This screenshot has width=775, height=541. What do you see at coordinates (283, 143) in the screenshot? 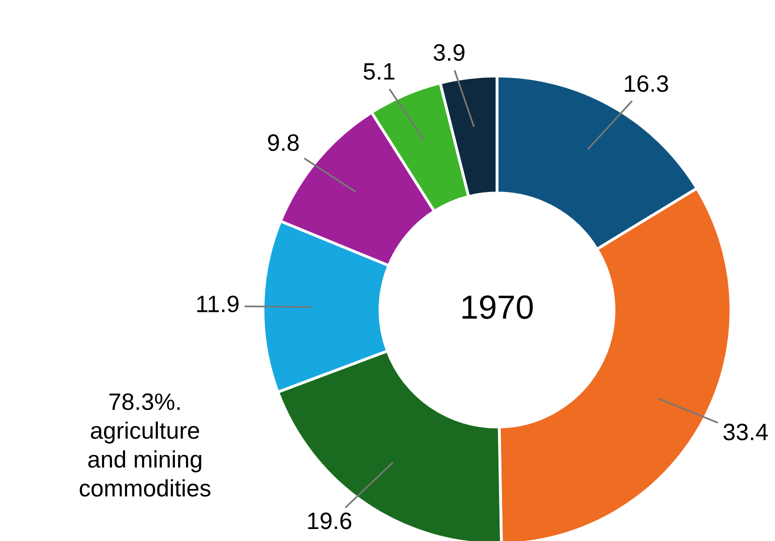
I see `data-label: 9.8` at bounding box center [283, 143].